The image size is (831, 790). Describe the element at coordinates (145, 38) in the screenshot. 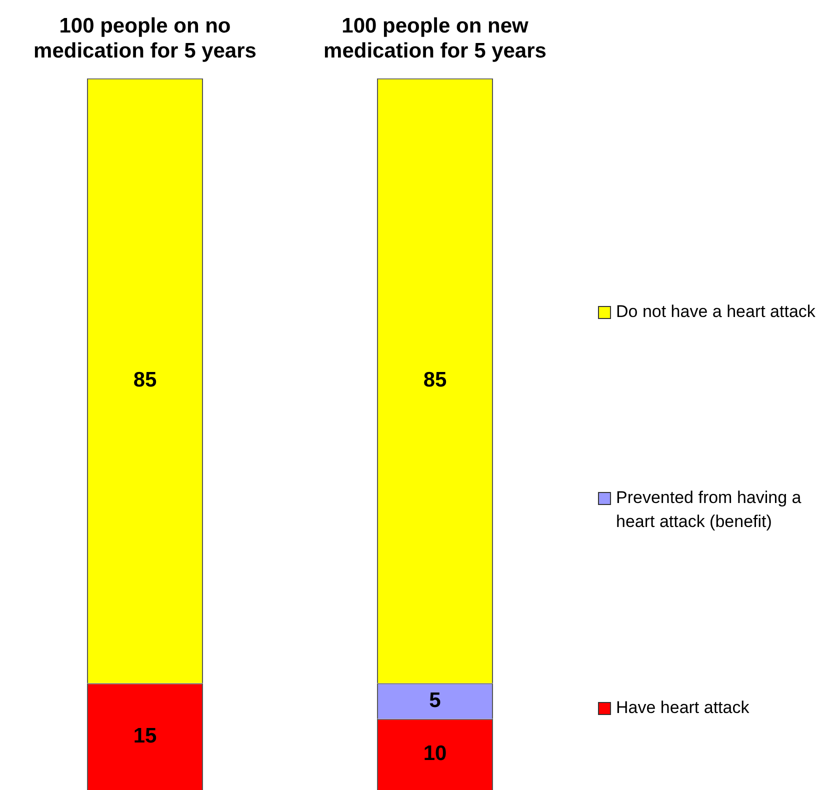

I see `x-tick-label: 100 people on no medication for 5 years` at that location.